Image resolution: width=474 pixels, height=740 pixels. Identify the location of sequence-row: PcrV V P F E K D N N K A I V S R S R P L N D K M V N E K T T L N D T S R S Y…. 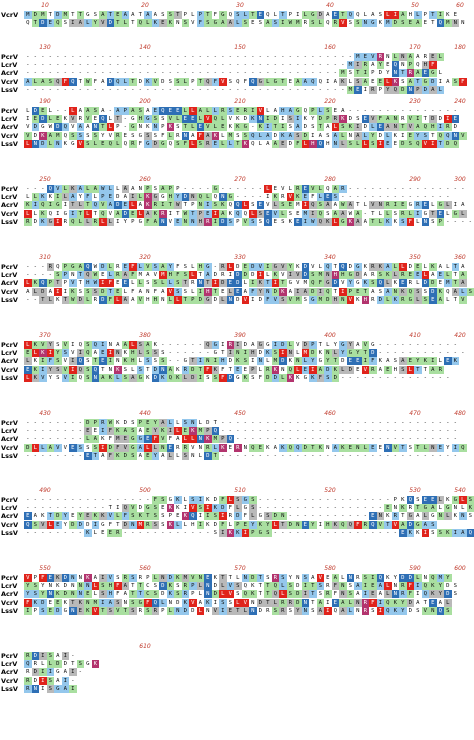
(237, 578).